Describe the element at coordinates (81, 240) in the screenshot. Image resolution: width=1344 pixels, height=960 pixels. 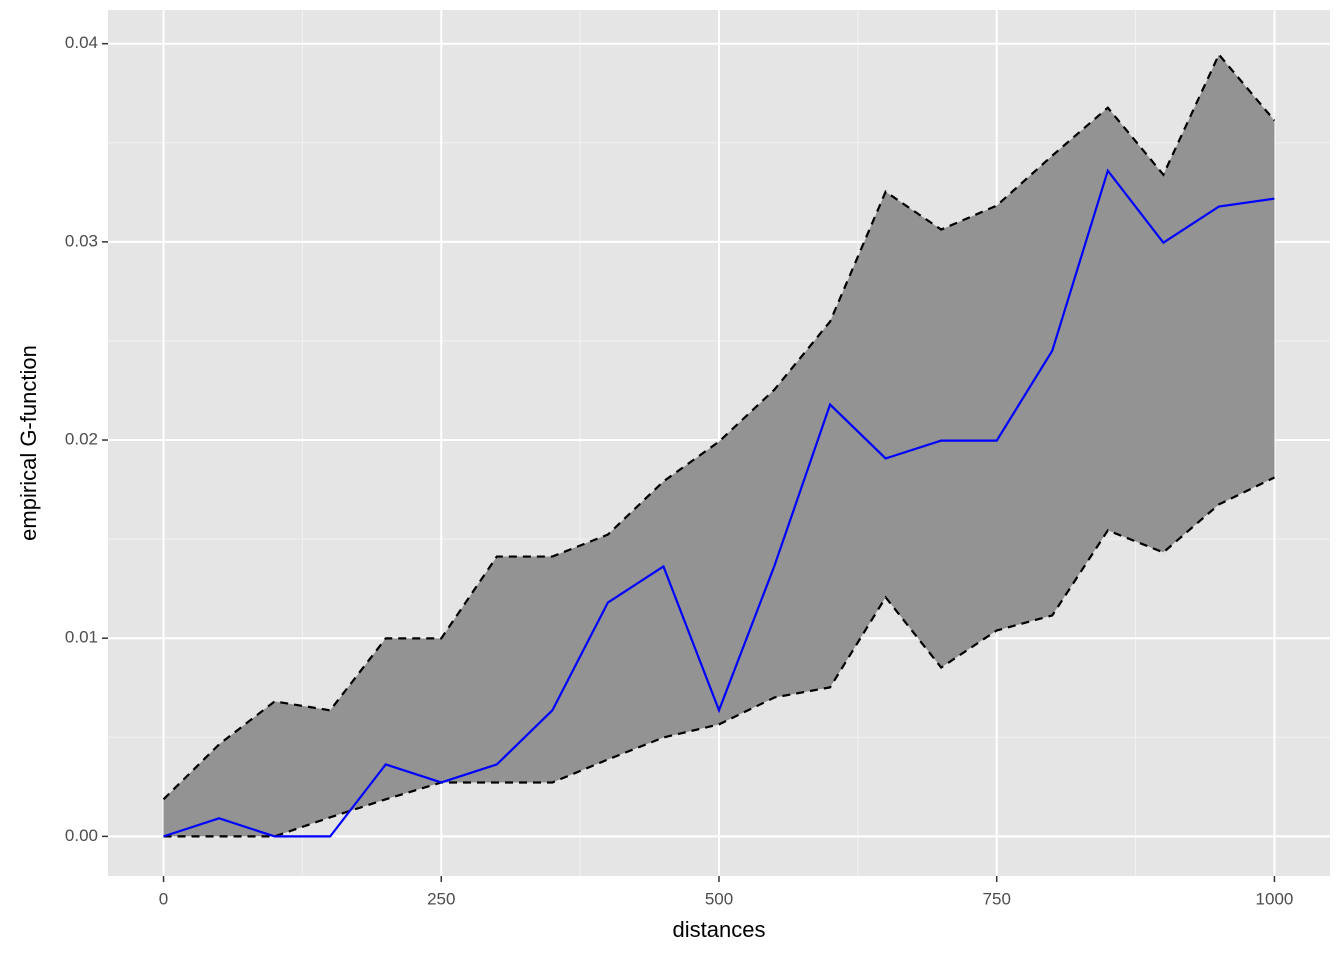
I see `y-tick-label: 0.03` at that location.